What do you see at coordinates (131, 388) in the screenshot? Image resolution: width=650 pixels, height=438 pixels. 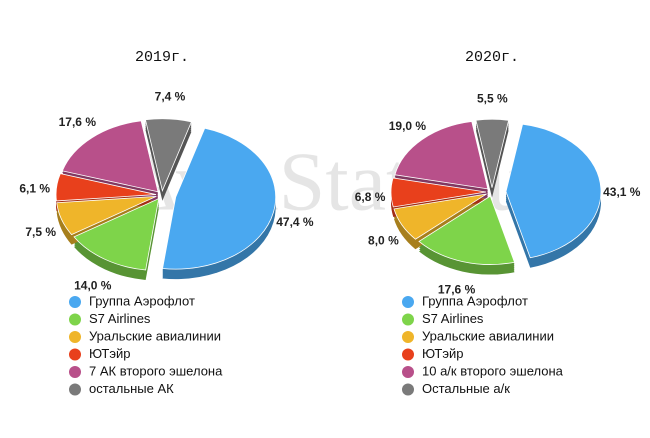 I see `legend-label: остальные АК` at bounding box center [131, 388].